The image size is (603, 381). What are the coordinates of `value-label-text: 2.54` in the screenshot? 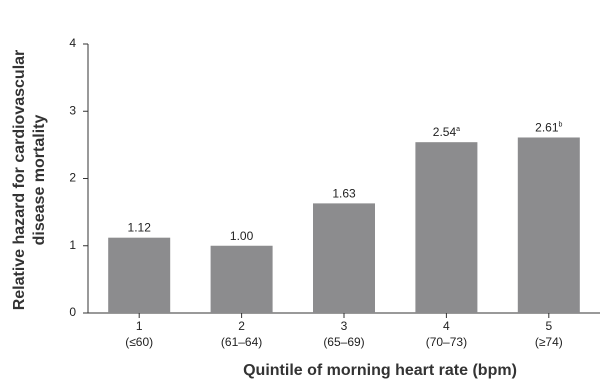 It's located at (445, 132).